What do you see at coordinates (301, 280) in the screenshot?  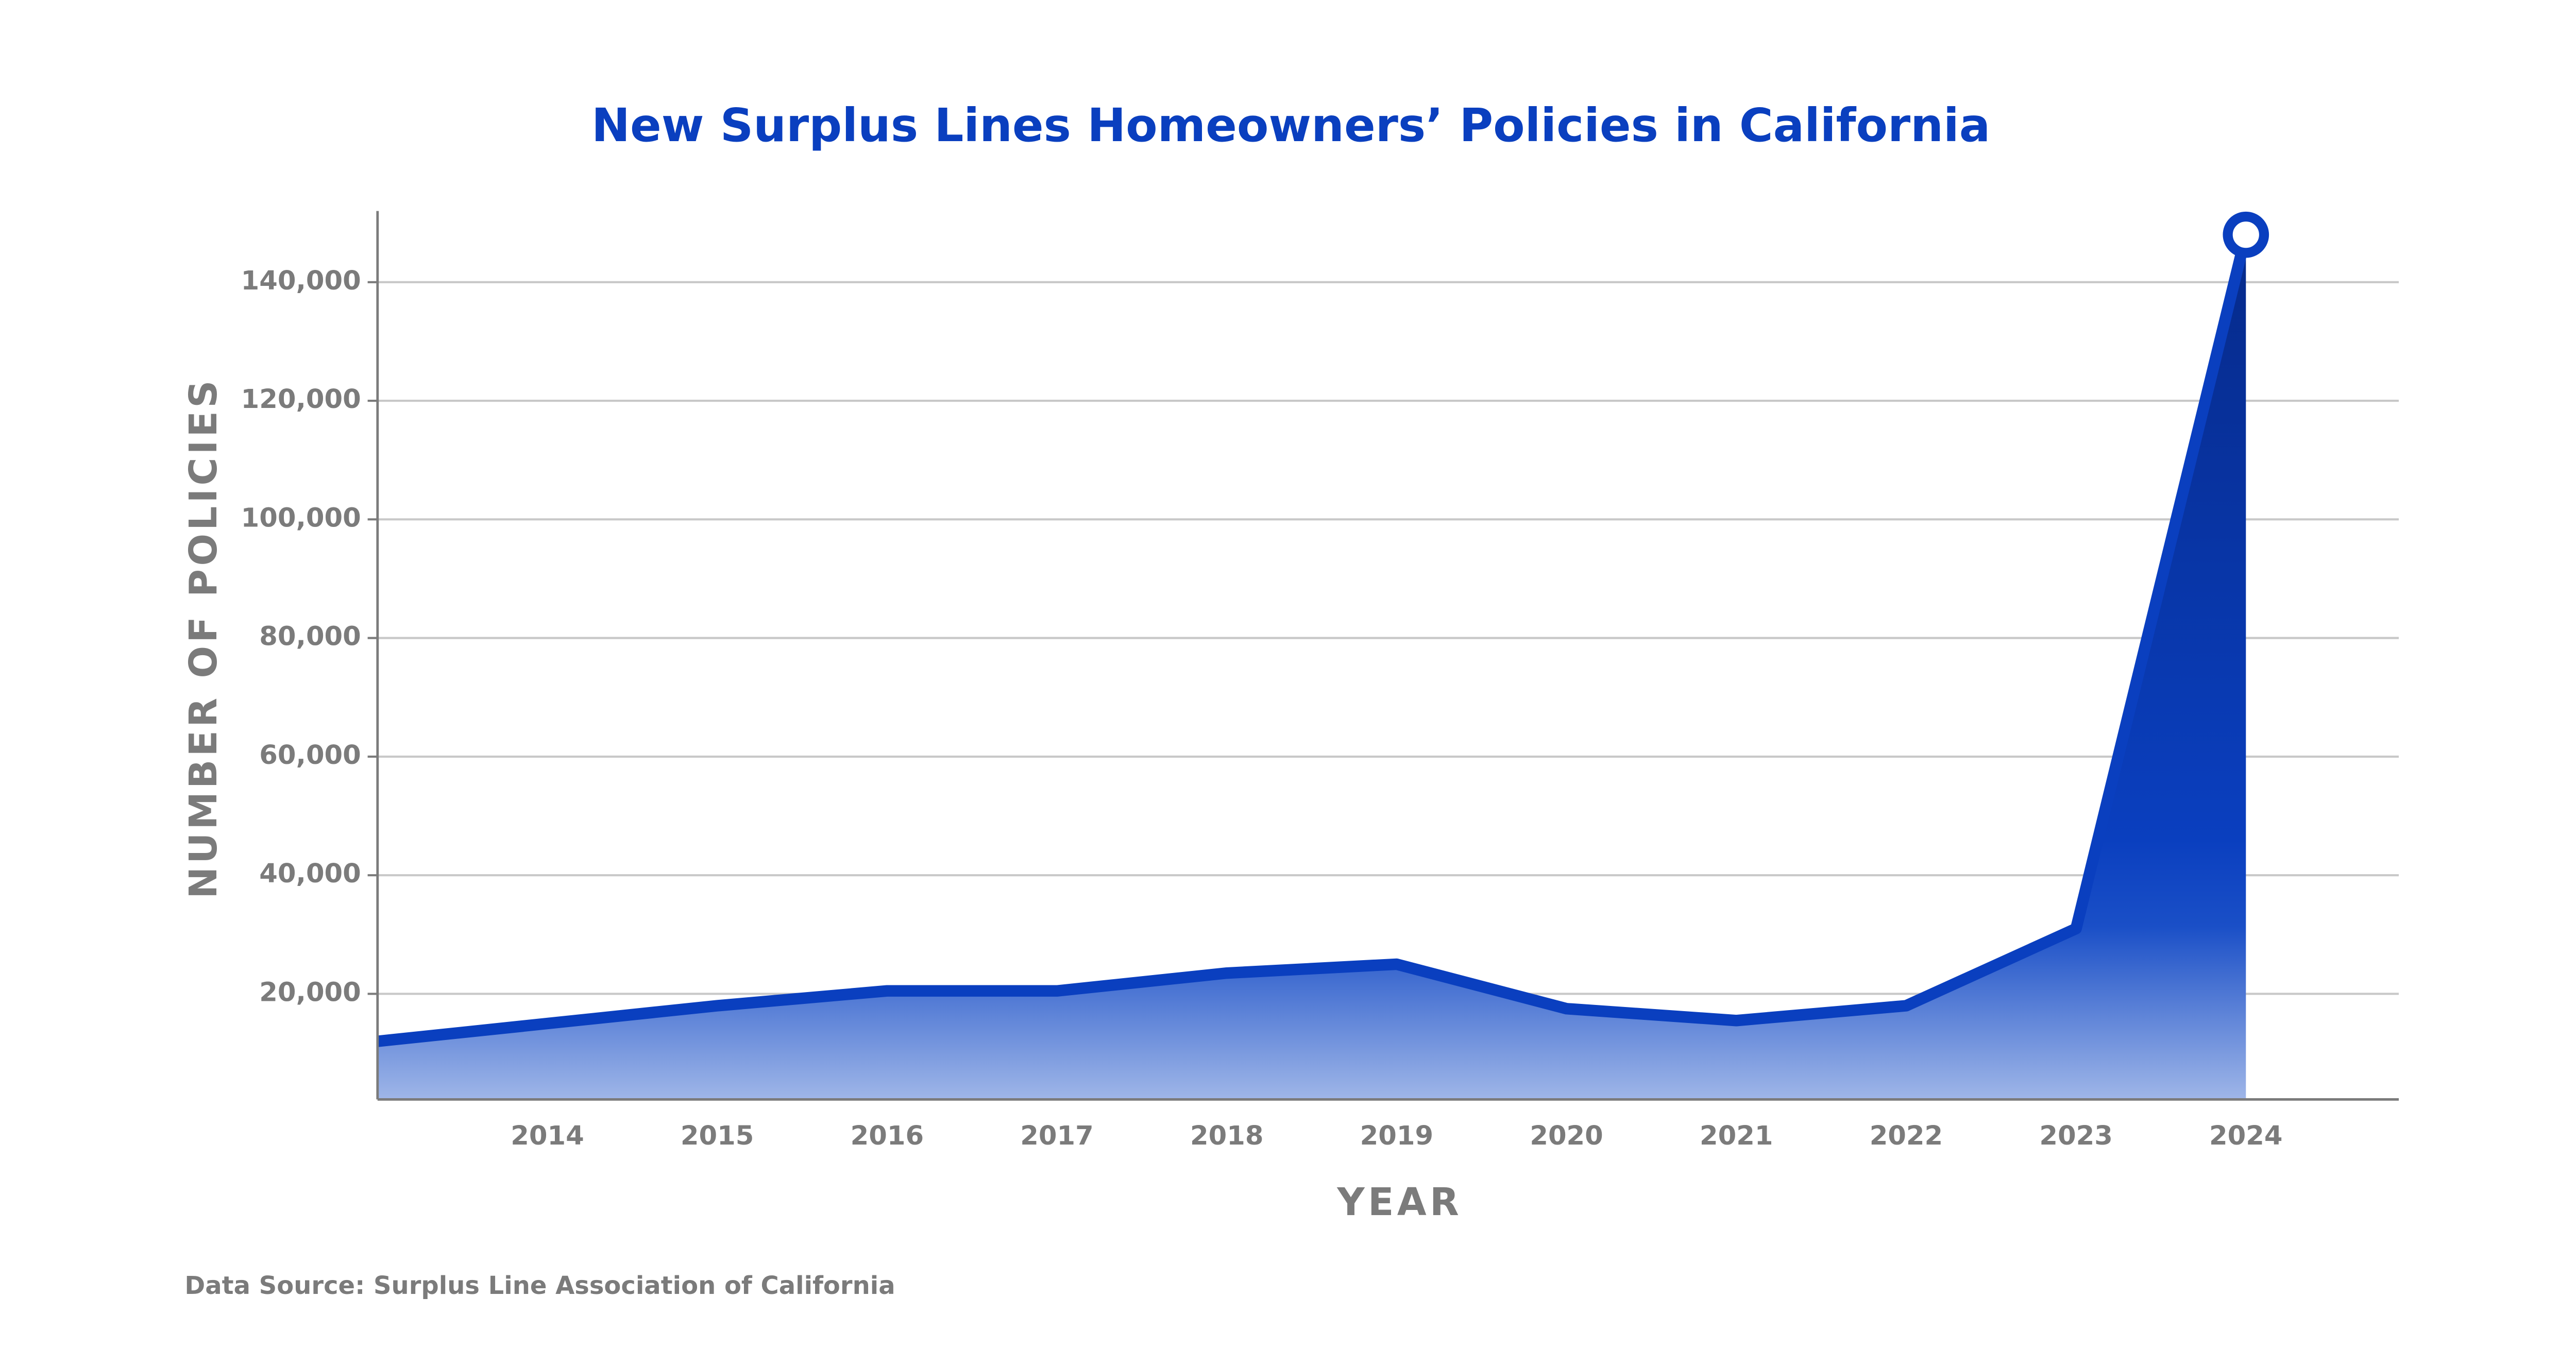 I see `y-tick-label: 140,000` at bounding box center [301, 280].